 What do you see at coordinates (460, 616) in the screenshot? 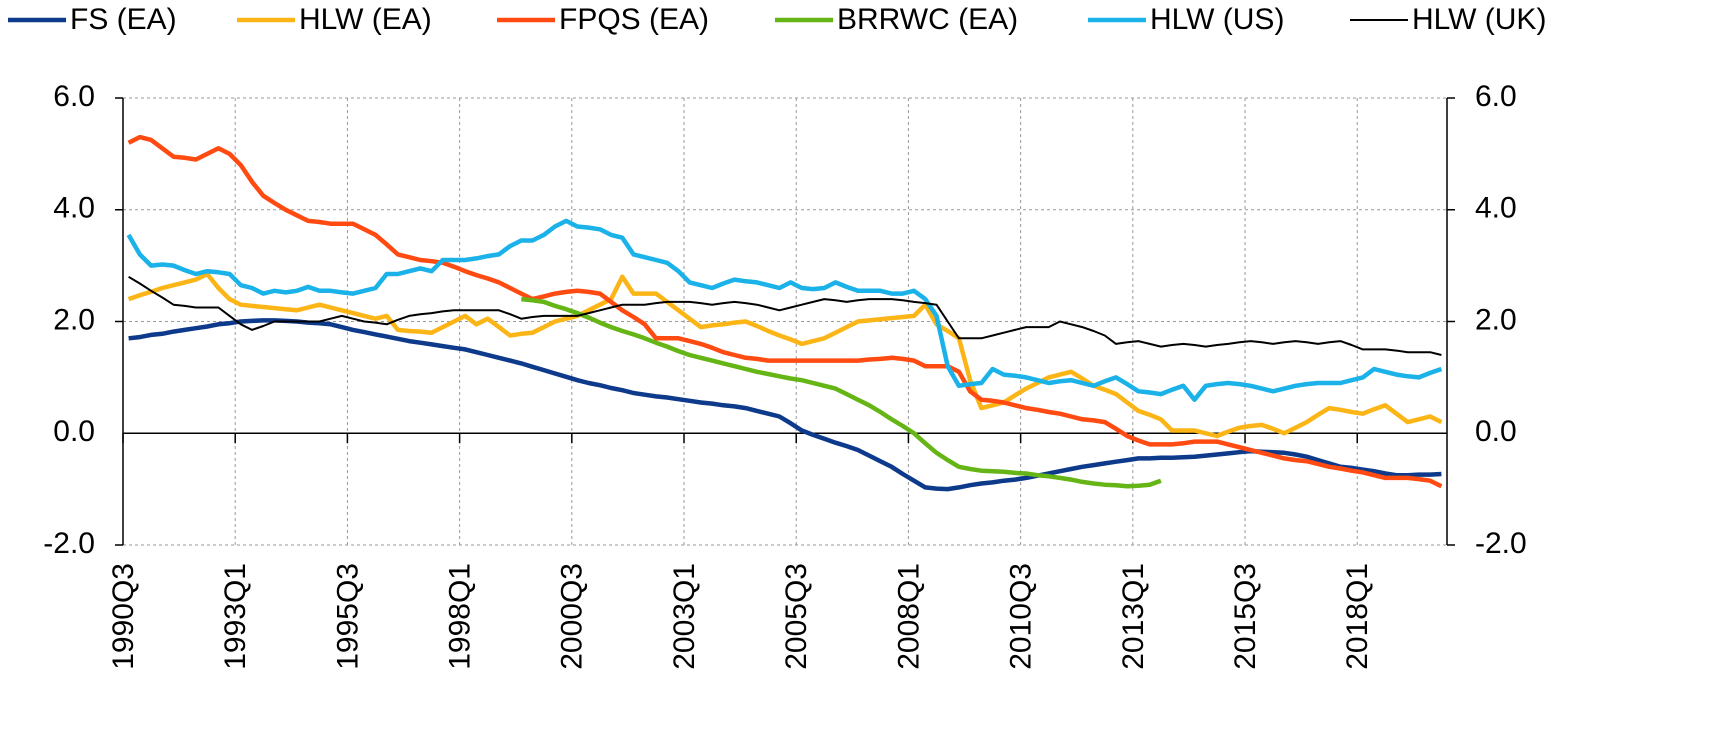
I see `x-tick-label: 1998Q1` at bounding box center [460, 616].